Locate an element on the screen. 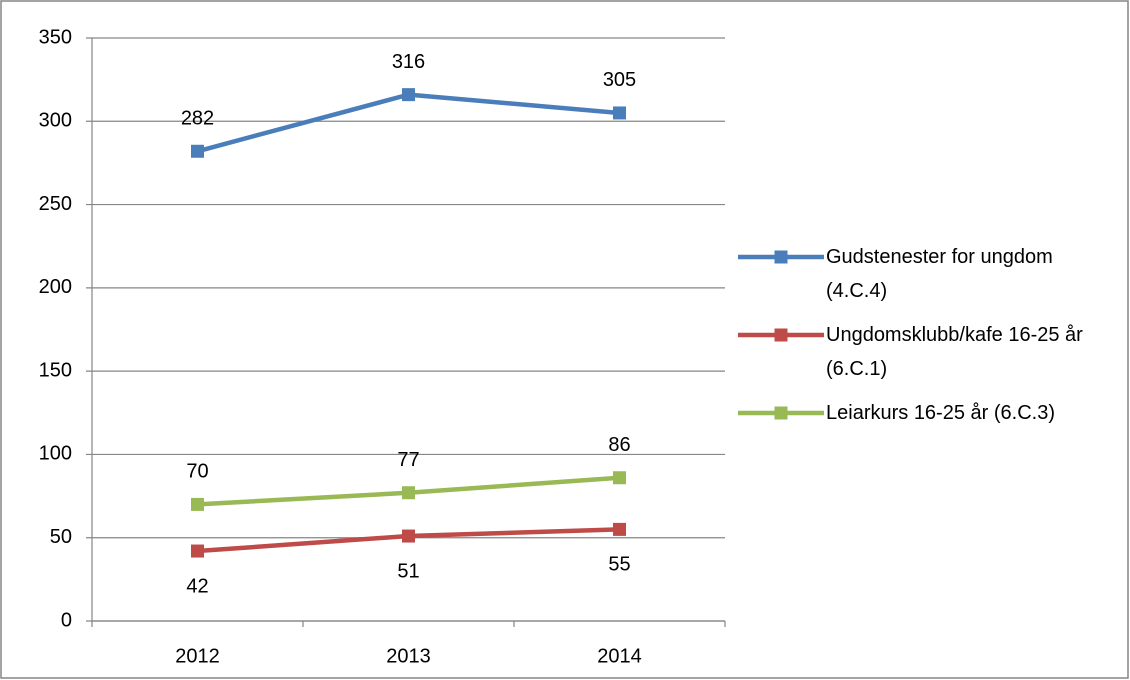 The width and height of the screenshot is (1130, 680). data-label: 282 is located at coordinates (197, 119).